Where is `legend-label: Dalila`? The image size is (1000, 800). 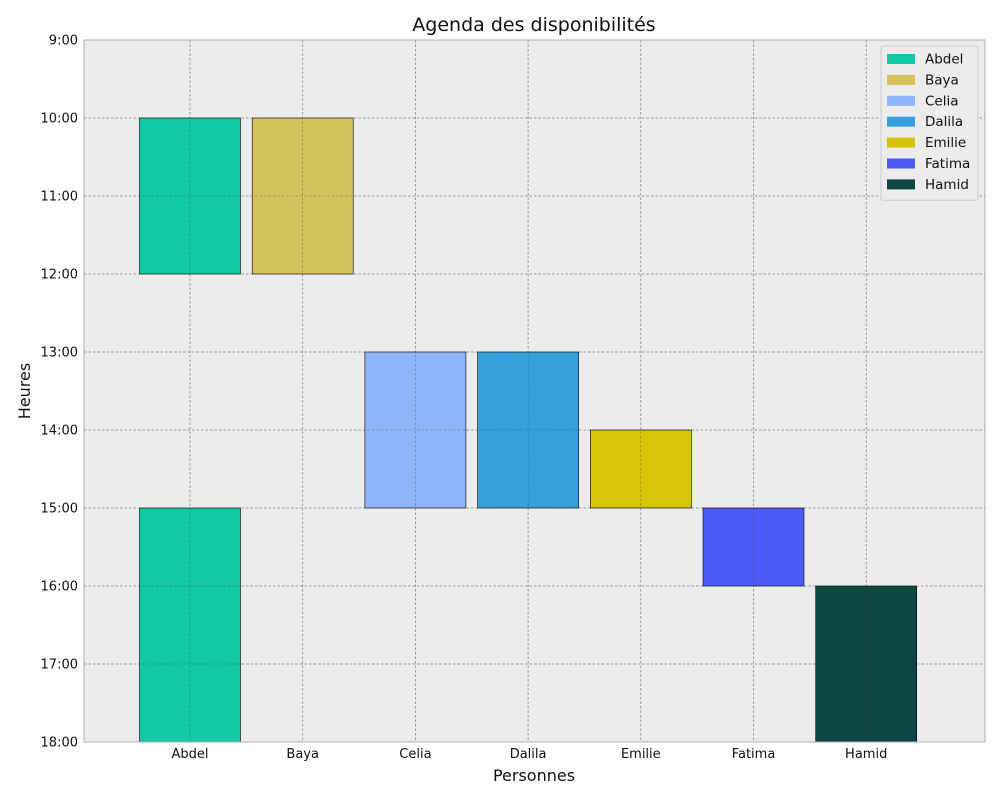 legend-label: Dalila is located at coordinates (944, 122).